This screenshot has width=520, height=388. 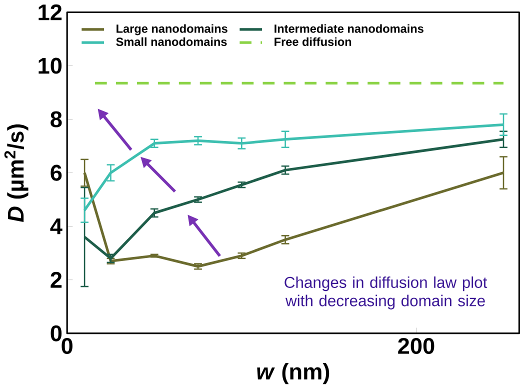 What do you see at coordinates (386, 293) in the screenshot?
I see `annotation: Changes in diffusion law plot with decreasing domain size` at bounding box center [386, 293].